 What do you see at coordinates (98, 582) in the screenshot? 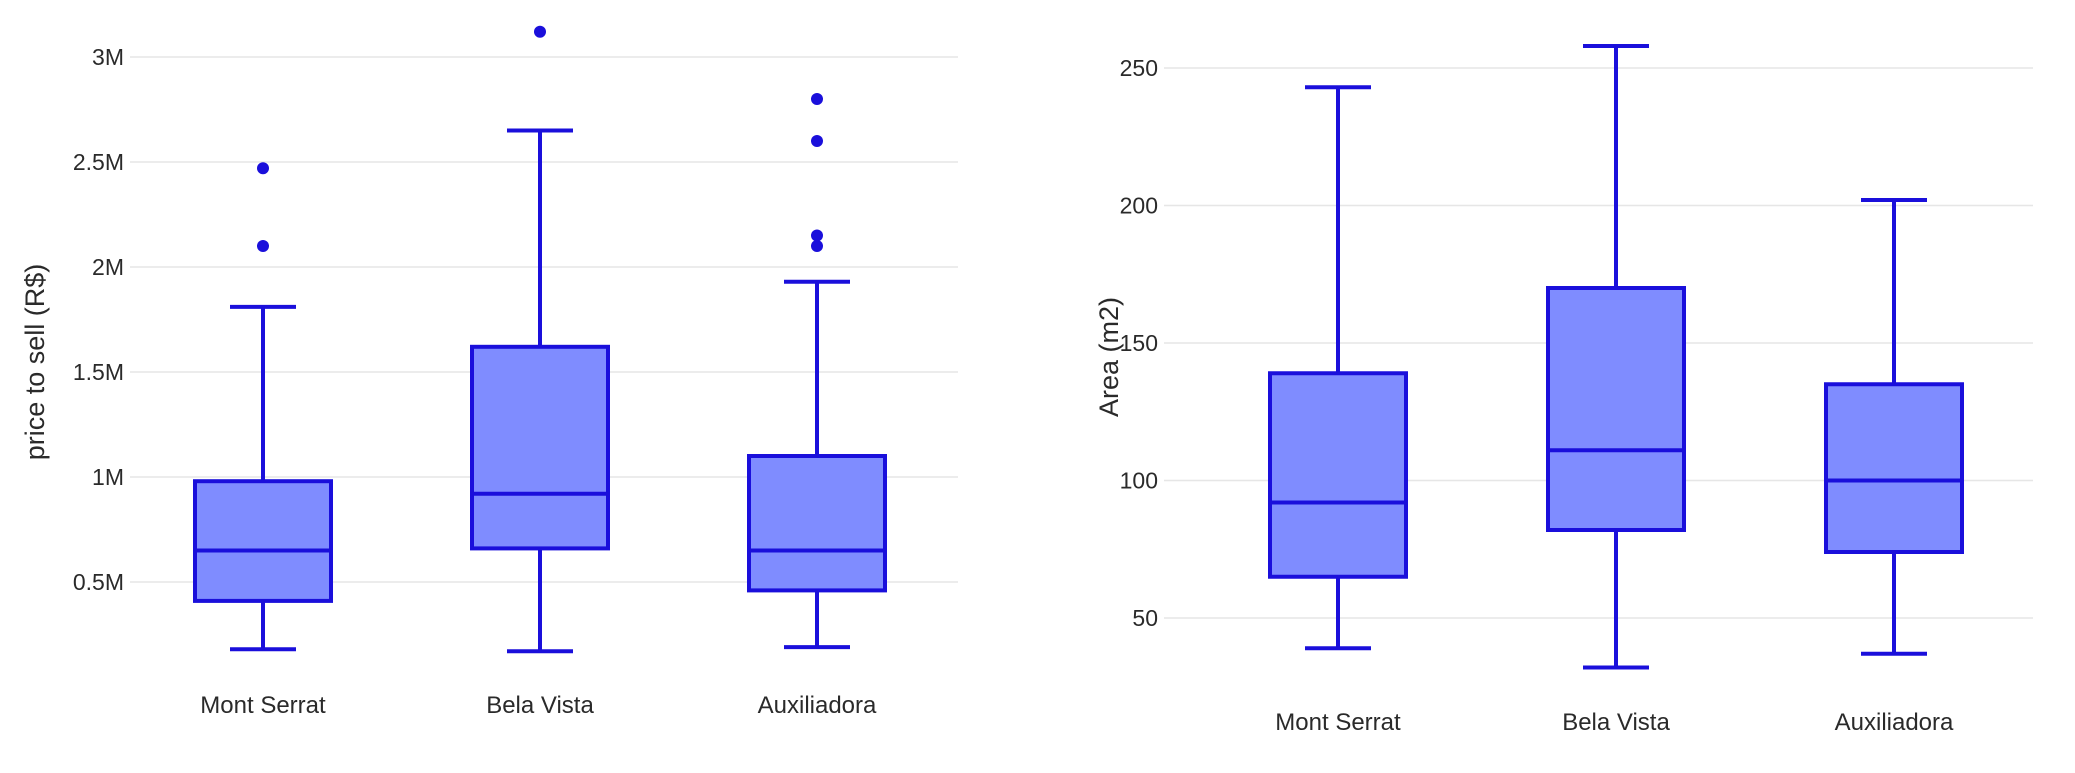
I see `y-tick-label: 0.5M` at bounding box center [98, 582].